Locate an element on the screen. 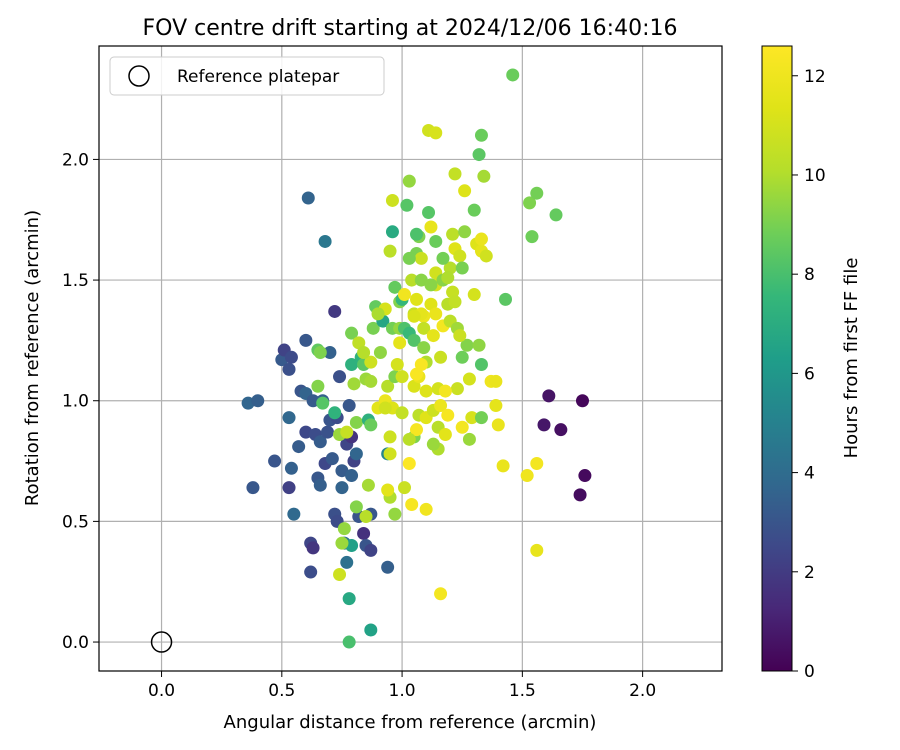 The width and height of the screenshot is (900, 750). y-tick-label: 0.0 is located at coordinates (75, 643).